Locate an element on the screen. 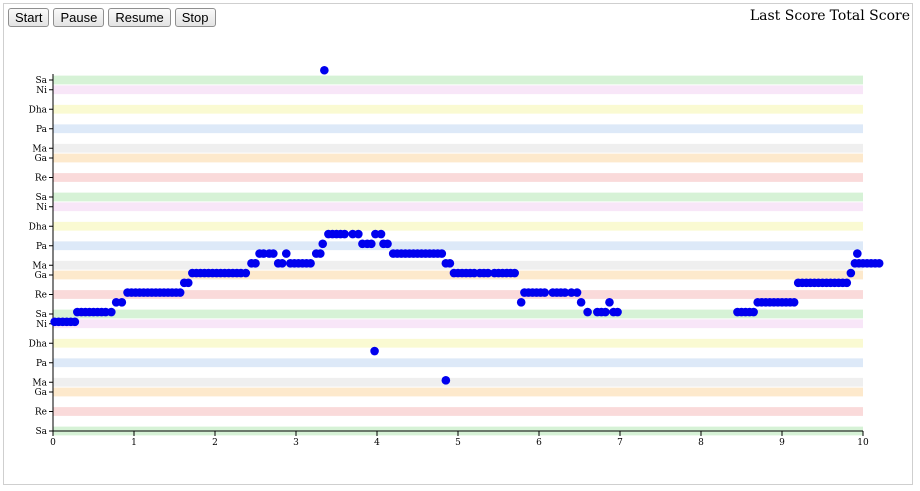  x-tick-label: 0 is located at coordinates (53, 443).